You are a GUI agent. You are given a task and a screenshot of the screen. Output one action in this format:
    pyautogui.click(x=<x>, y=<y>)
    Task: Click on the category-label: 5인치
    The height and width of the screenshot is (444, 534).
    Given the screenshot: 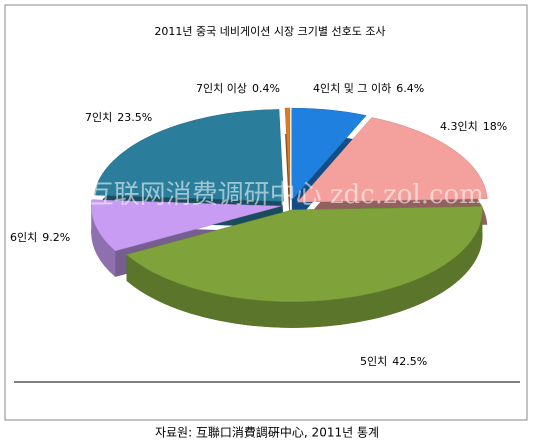 What is the action you would take?
    pyautogui.click(x=373, y=361)
    